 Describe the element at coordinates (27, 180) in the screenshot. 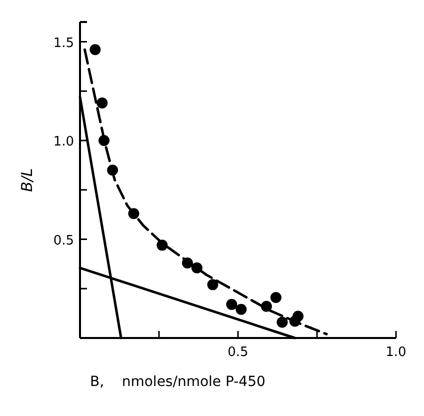

I see `y-axis-title: B/L` at that location.